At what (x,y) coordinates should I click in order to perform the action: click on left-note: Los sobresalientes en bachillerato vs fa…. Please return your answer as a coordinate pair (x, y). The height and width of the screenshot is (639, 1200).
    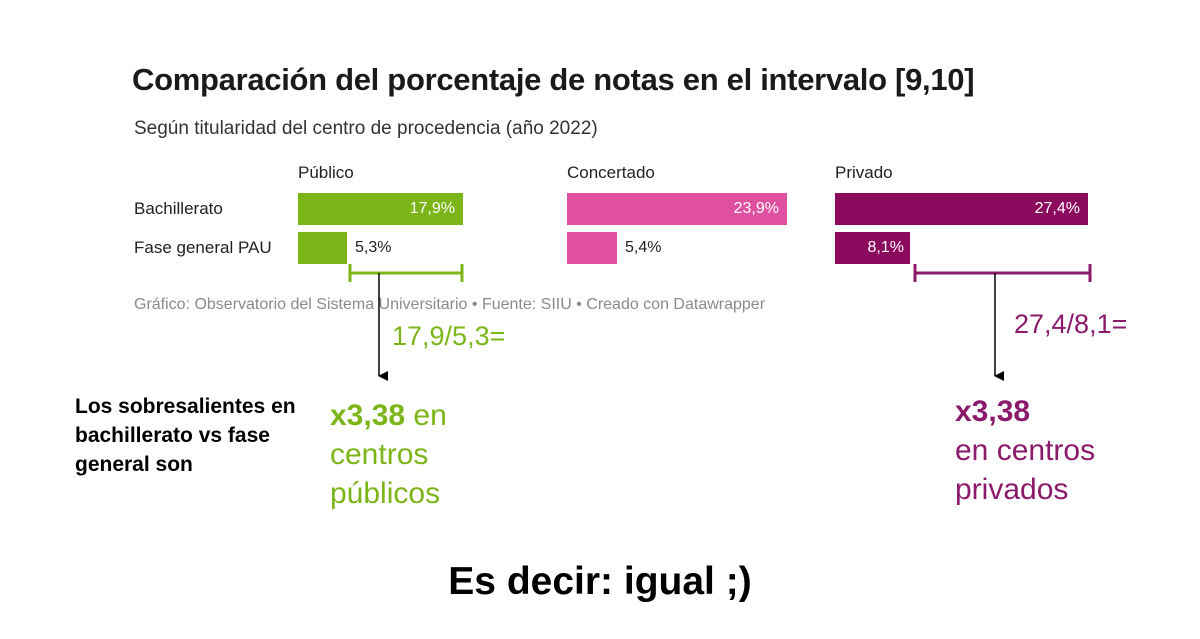
    Looking at the image, I should click on (185, 435).